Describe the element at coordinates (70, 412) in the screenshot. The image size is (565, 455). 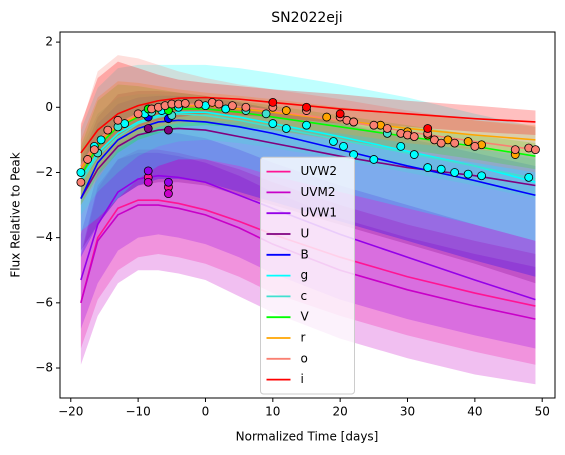
I see `x-tick-label: −20` at that location.